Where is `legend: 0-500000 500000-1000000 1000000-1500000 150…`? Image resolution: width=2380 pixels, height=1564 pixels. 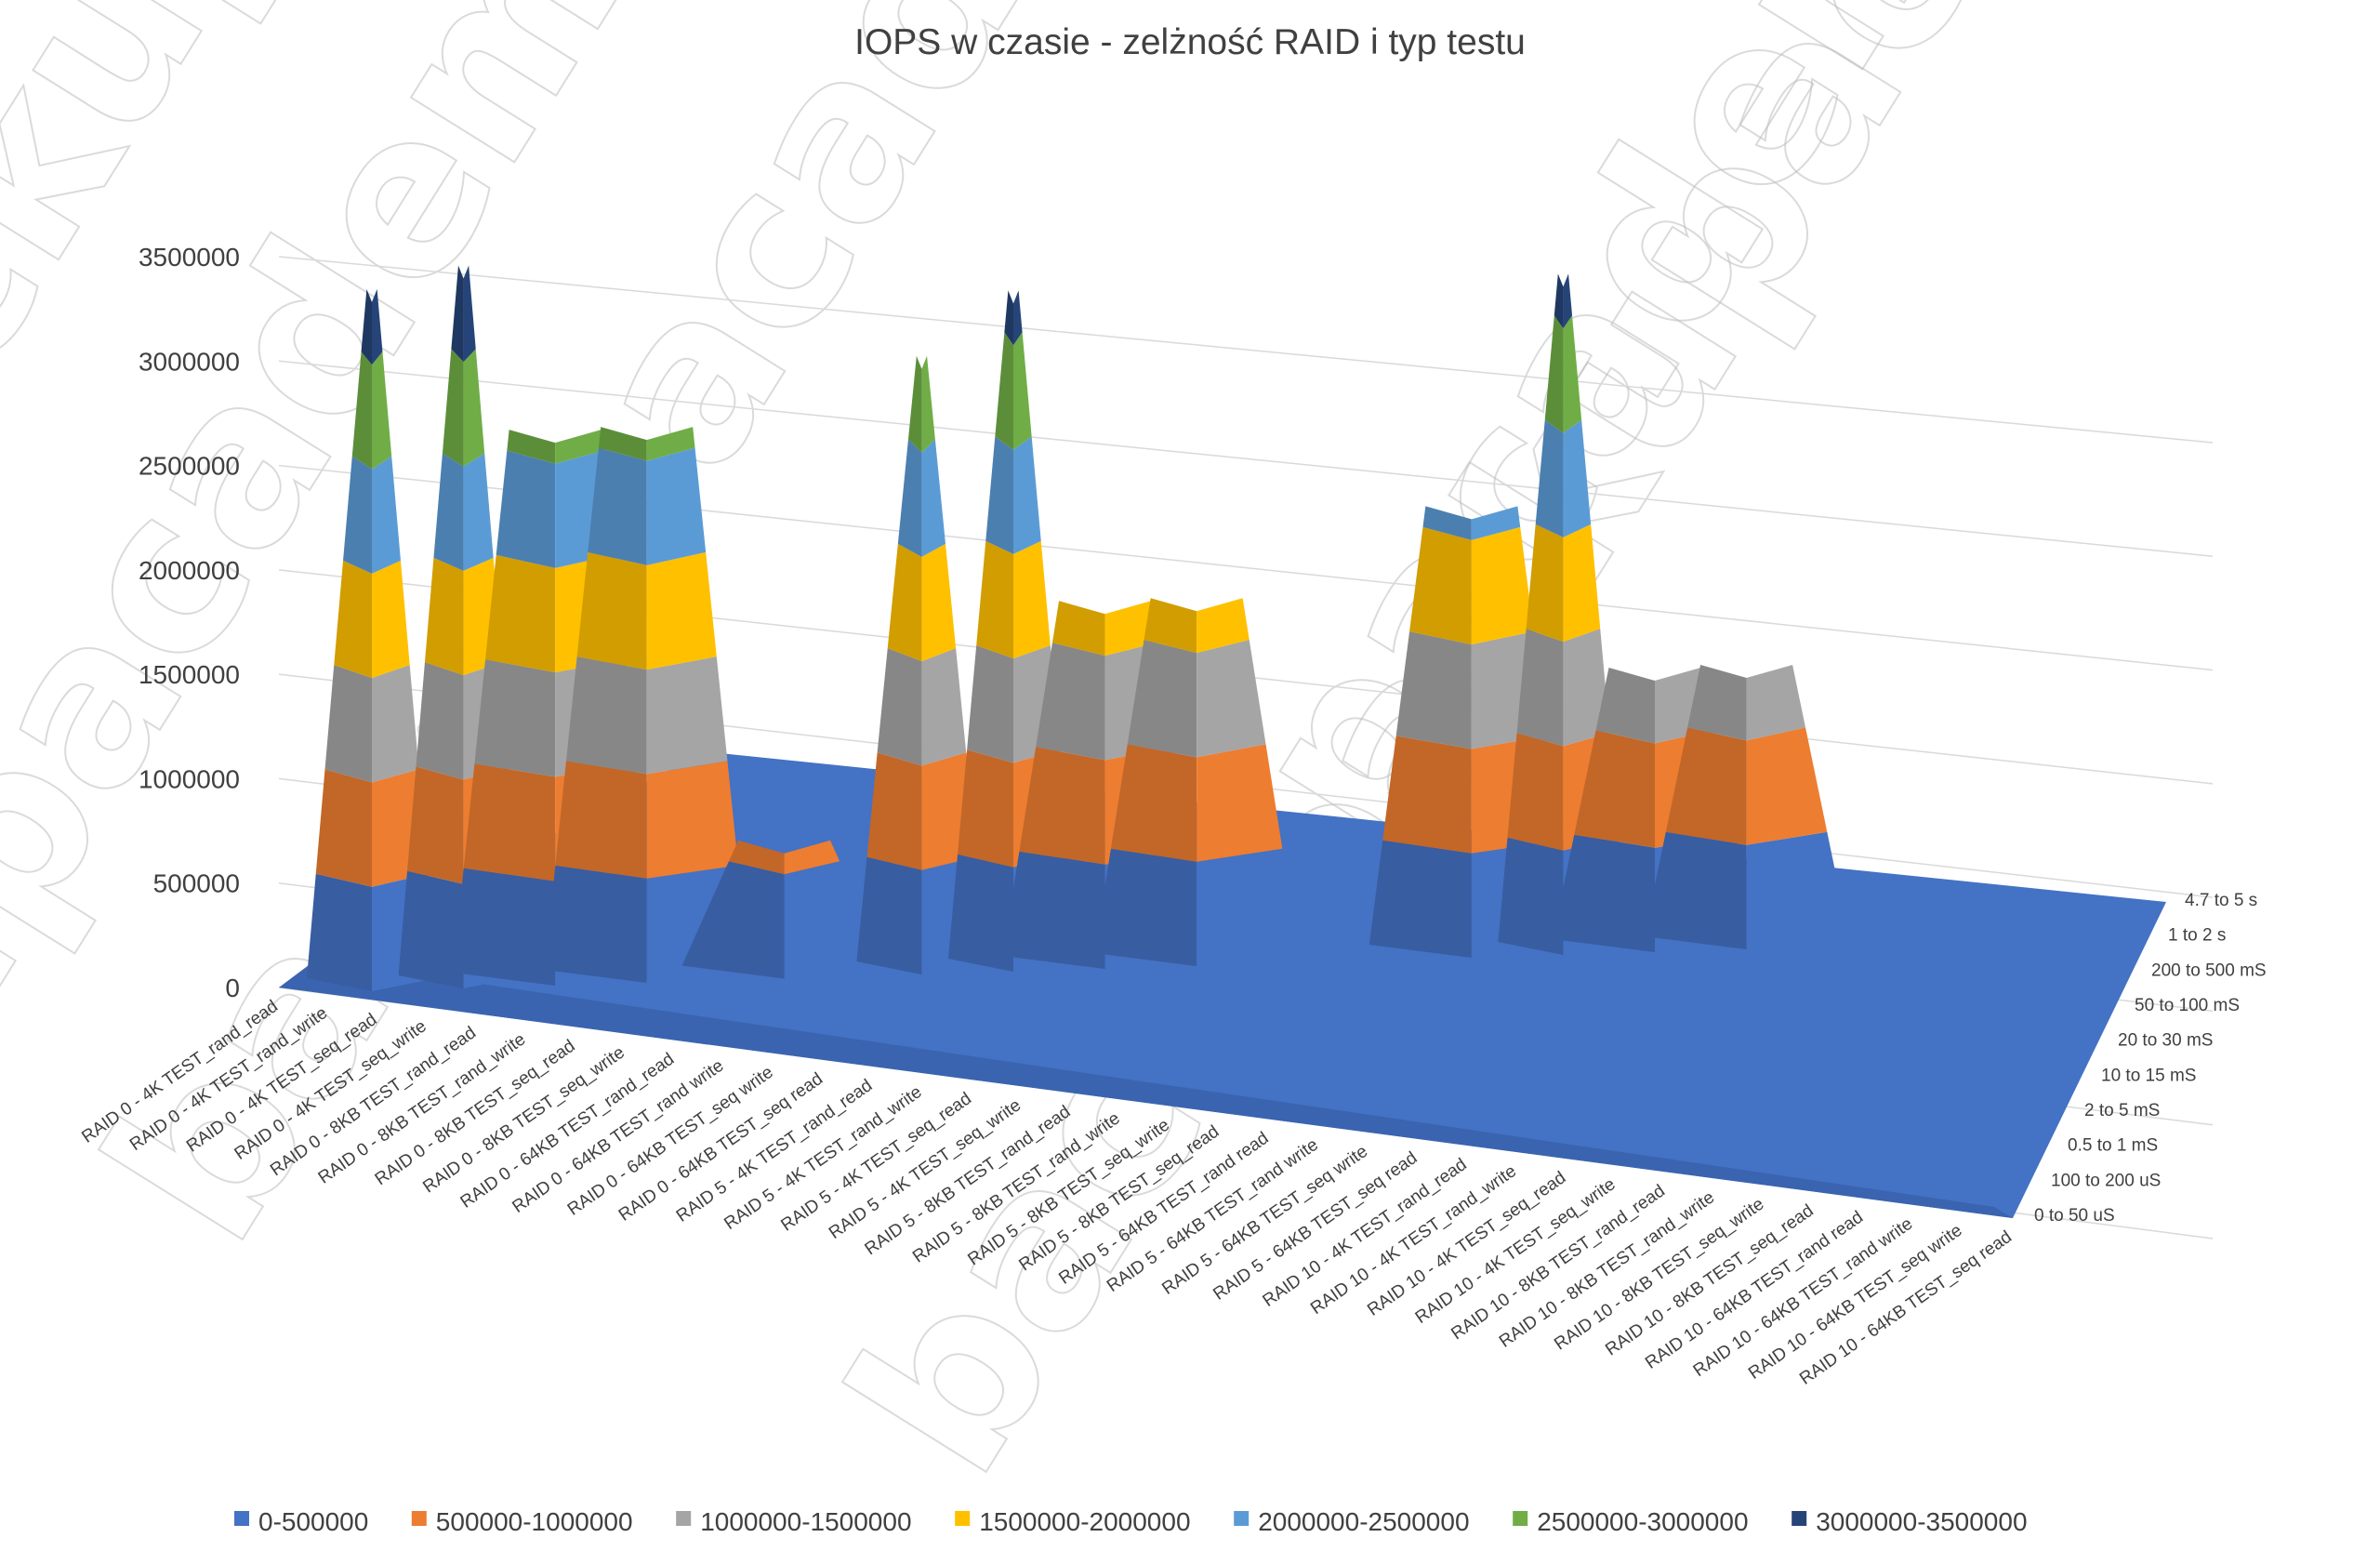 legend: 0-500000 500000-1000000 1000000-1500000 150… is located at coordinates (1131, 1521).